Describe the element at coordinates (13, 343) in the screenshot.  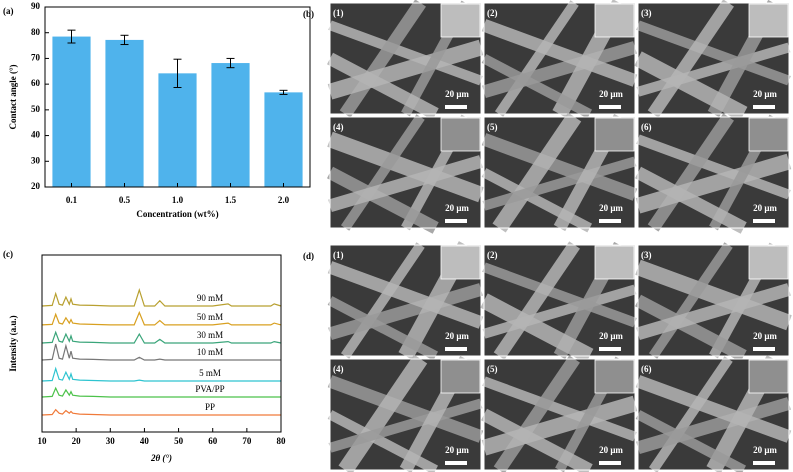
I see `y-axis-label: Intensity (a.u.)` at that location.